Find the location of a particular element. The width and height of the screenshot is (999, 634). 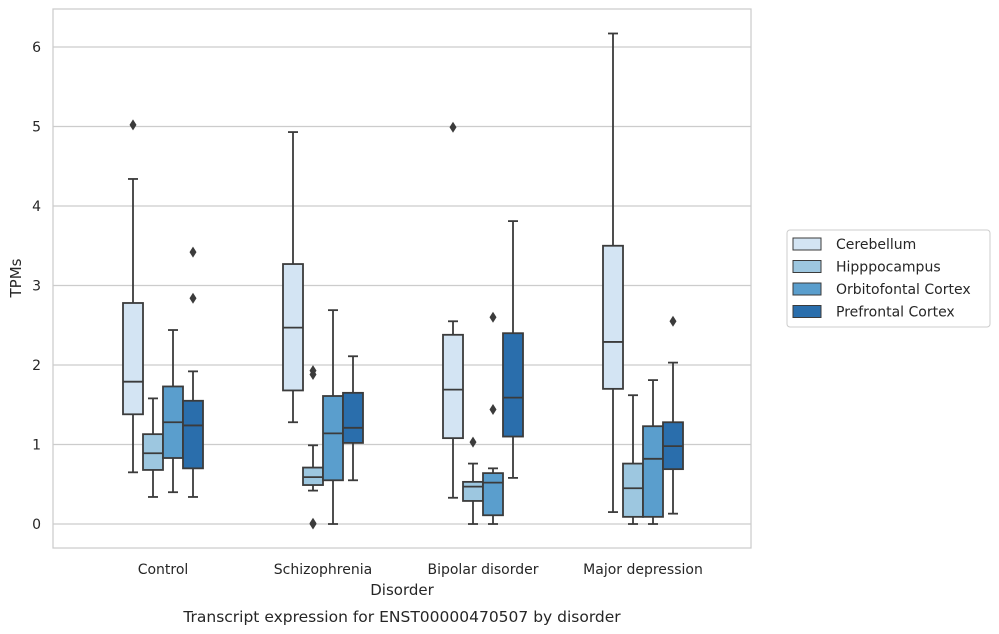

y-tick-label: 0 is located at coordinates (36, 525).